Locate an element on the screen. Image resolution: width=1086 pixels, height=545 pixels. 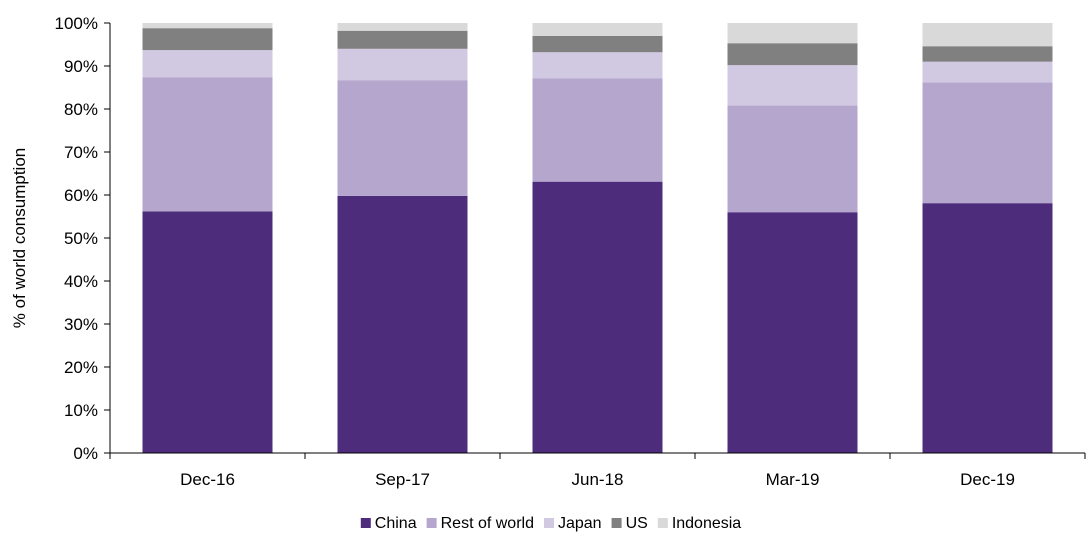
y-tick-label-0: 0% is located at coordinates (85, 453).